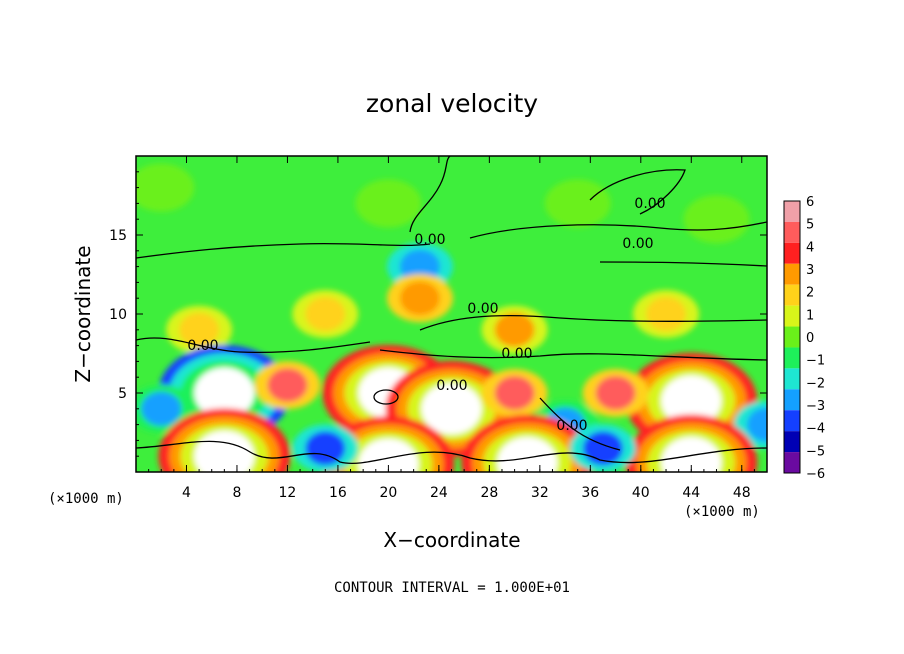 This screenshot has height=654, width=904. I want to click on x-unit-right: (×1000 m), so click(722, 512).